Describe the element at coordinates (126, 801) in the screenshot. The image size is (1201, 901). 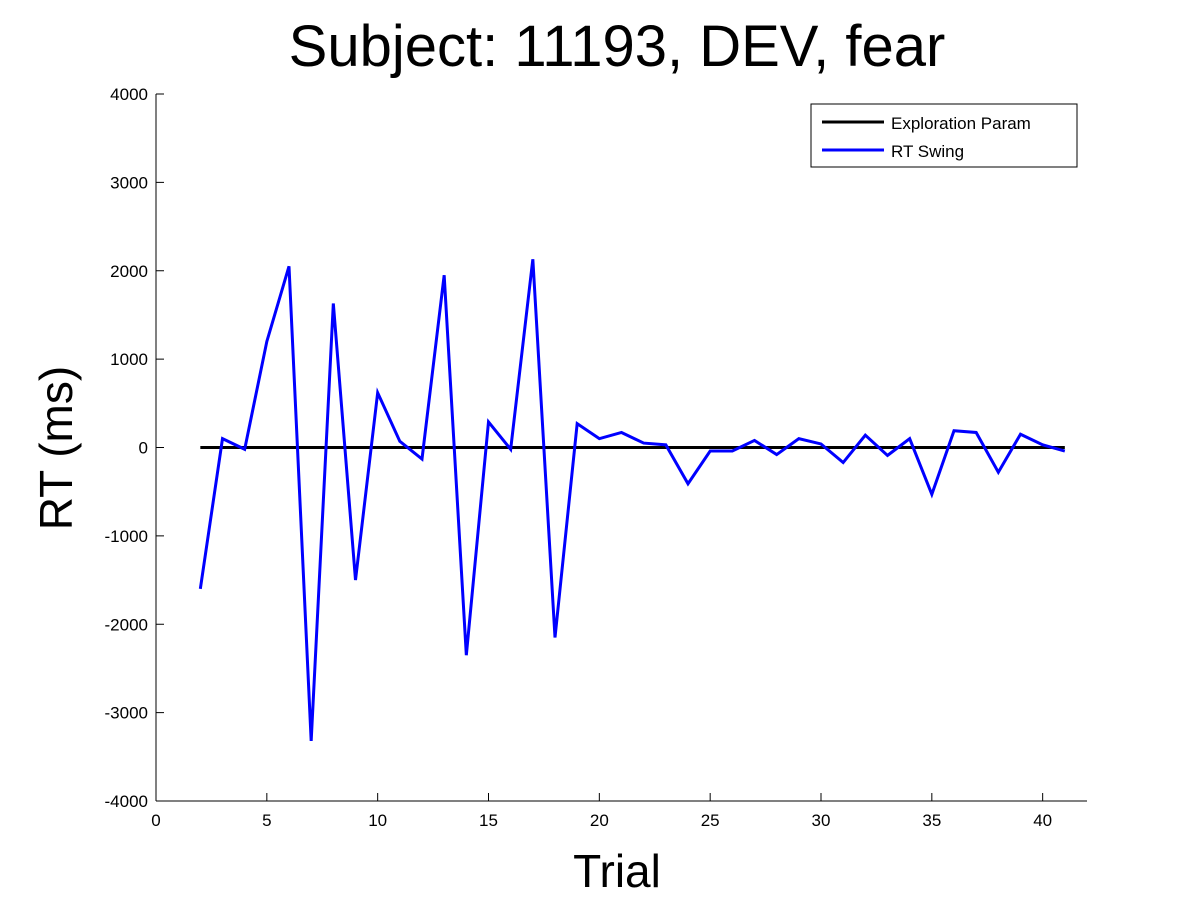
I see `y-tick-label: -4000` at that location.